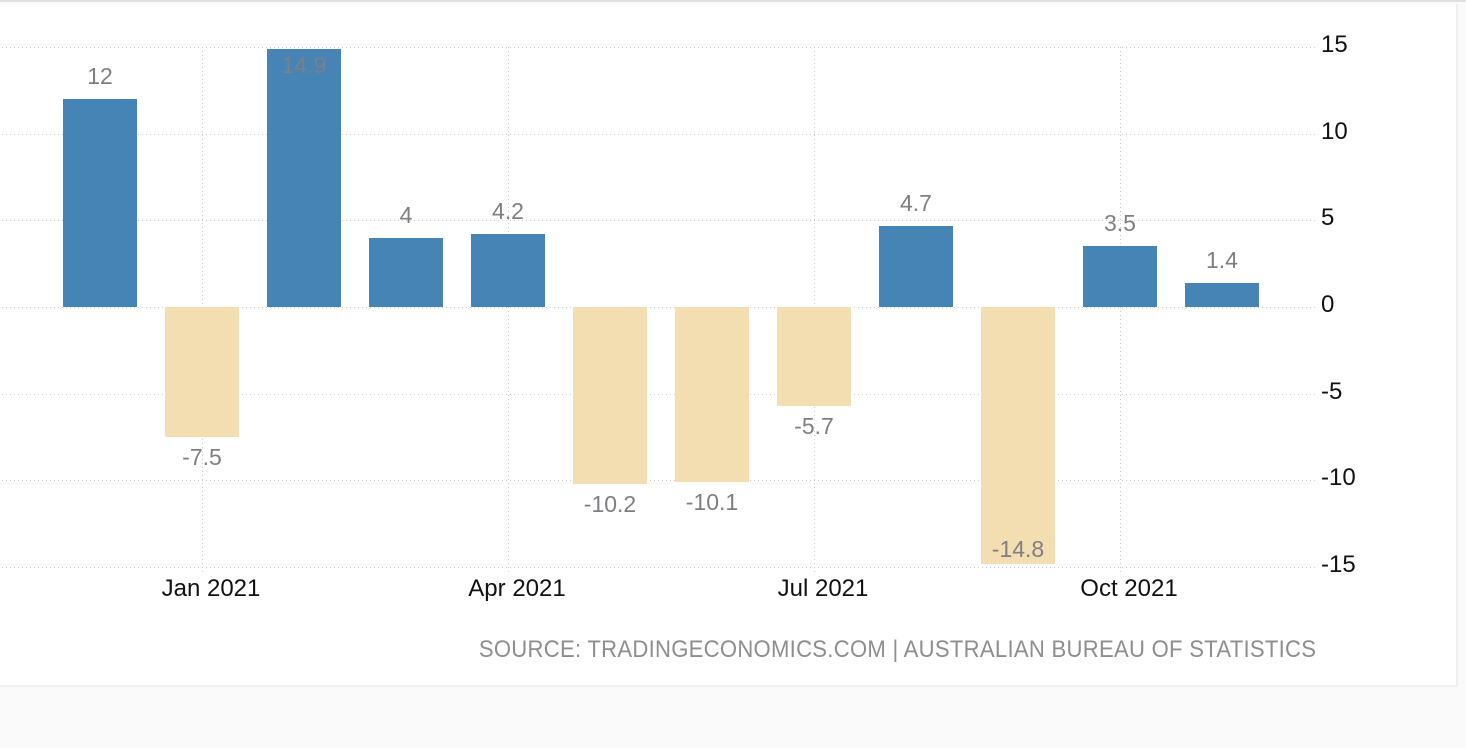 Image resolution: width=1466 pixels, height=748 pixels. I want to click on y-axis-label: 15, so click(1334, 44).